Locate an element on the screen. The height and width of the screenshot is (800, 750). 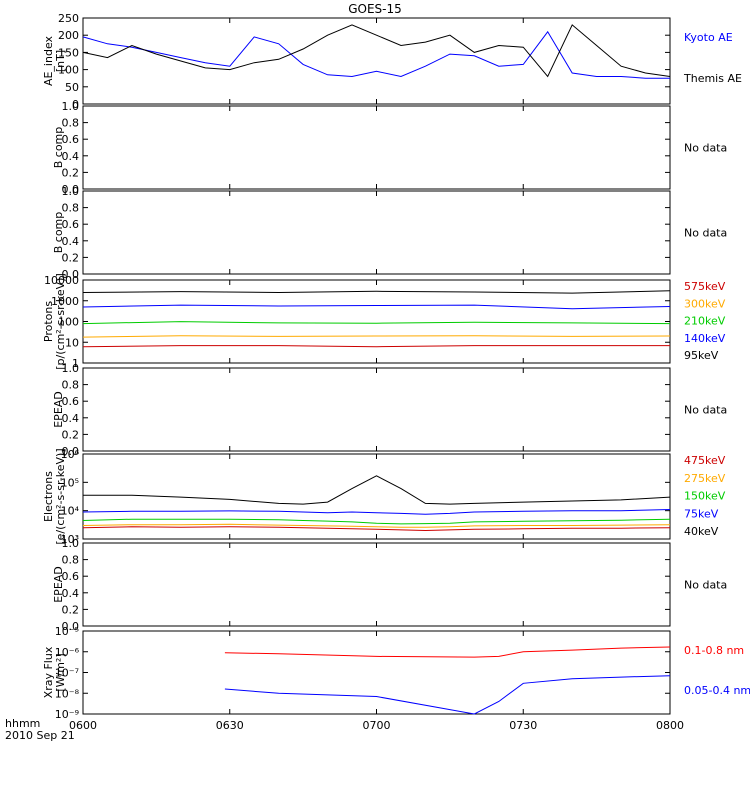
time-unit-label: hhmm is located at coordinates (22, 723).